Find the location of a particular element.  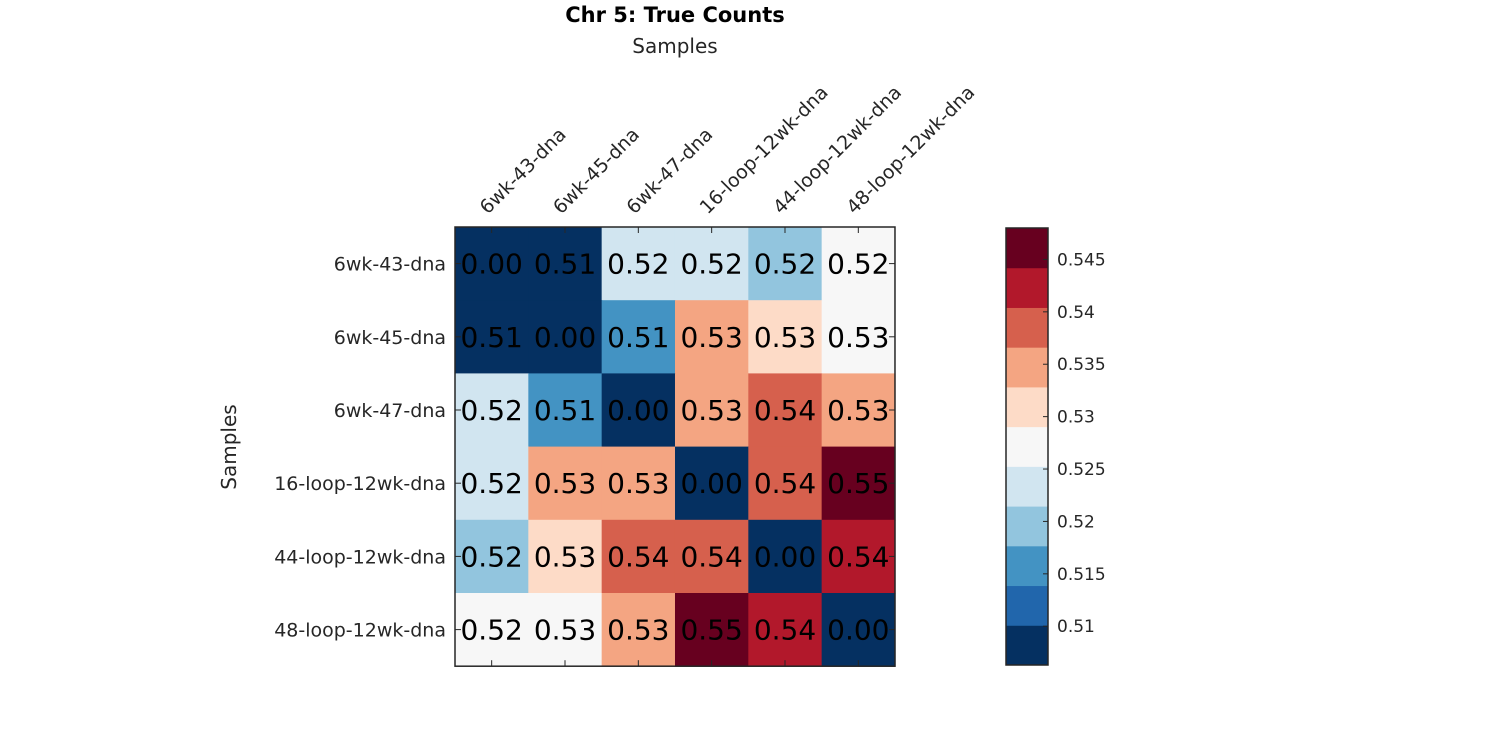

colorbar: 0.51 0.515 0.52 0.525 0.53 0.535 0.54 0.545 is located at coordinates (1055, 446).